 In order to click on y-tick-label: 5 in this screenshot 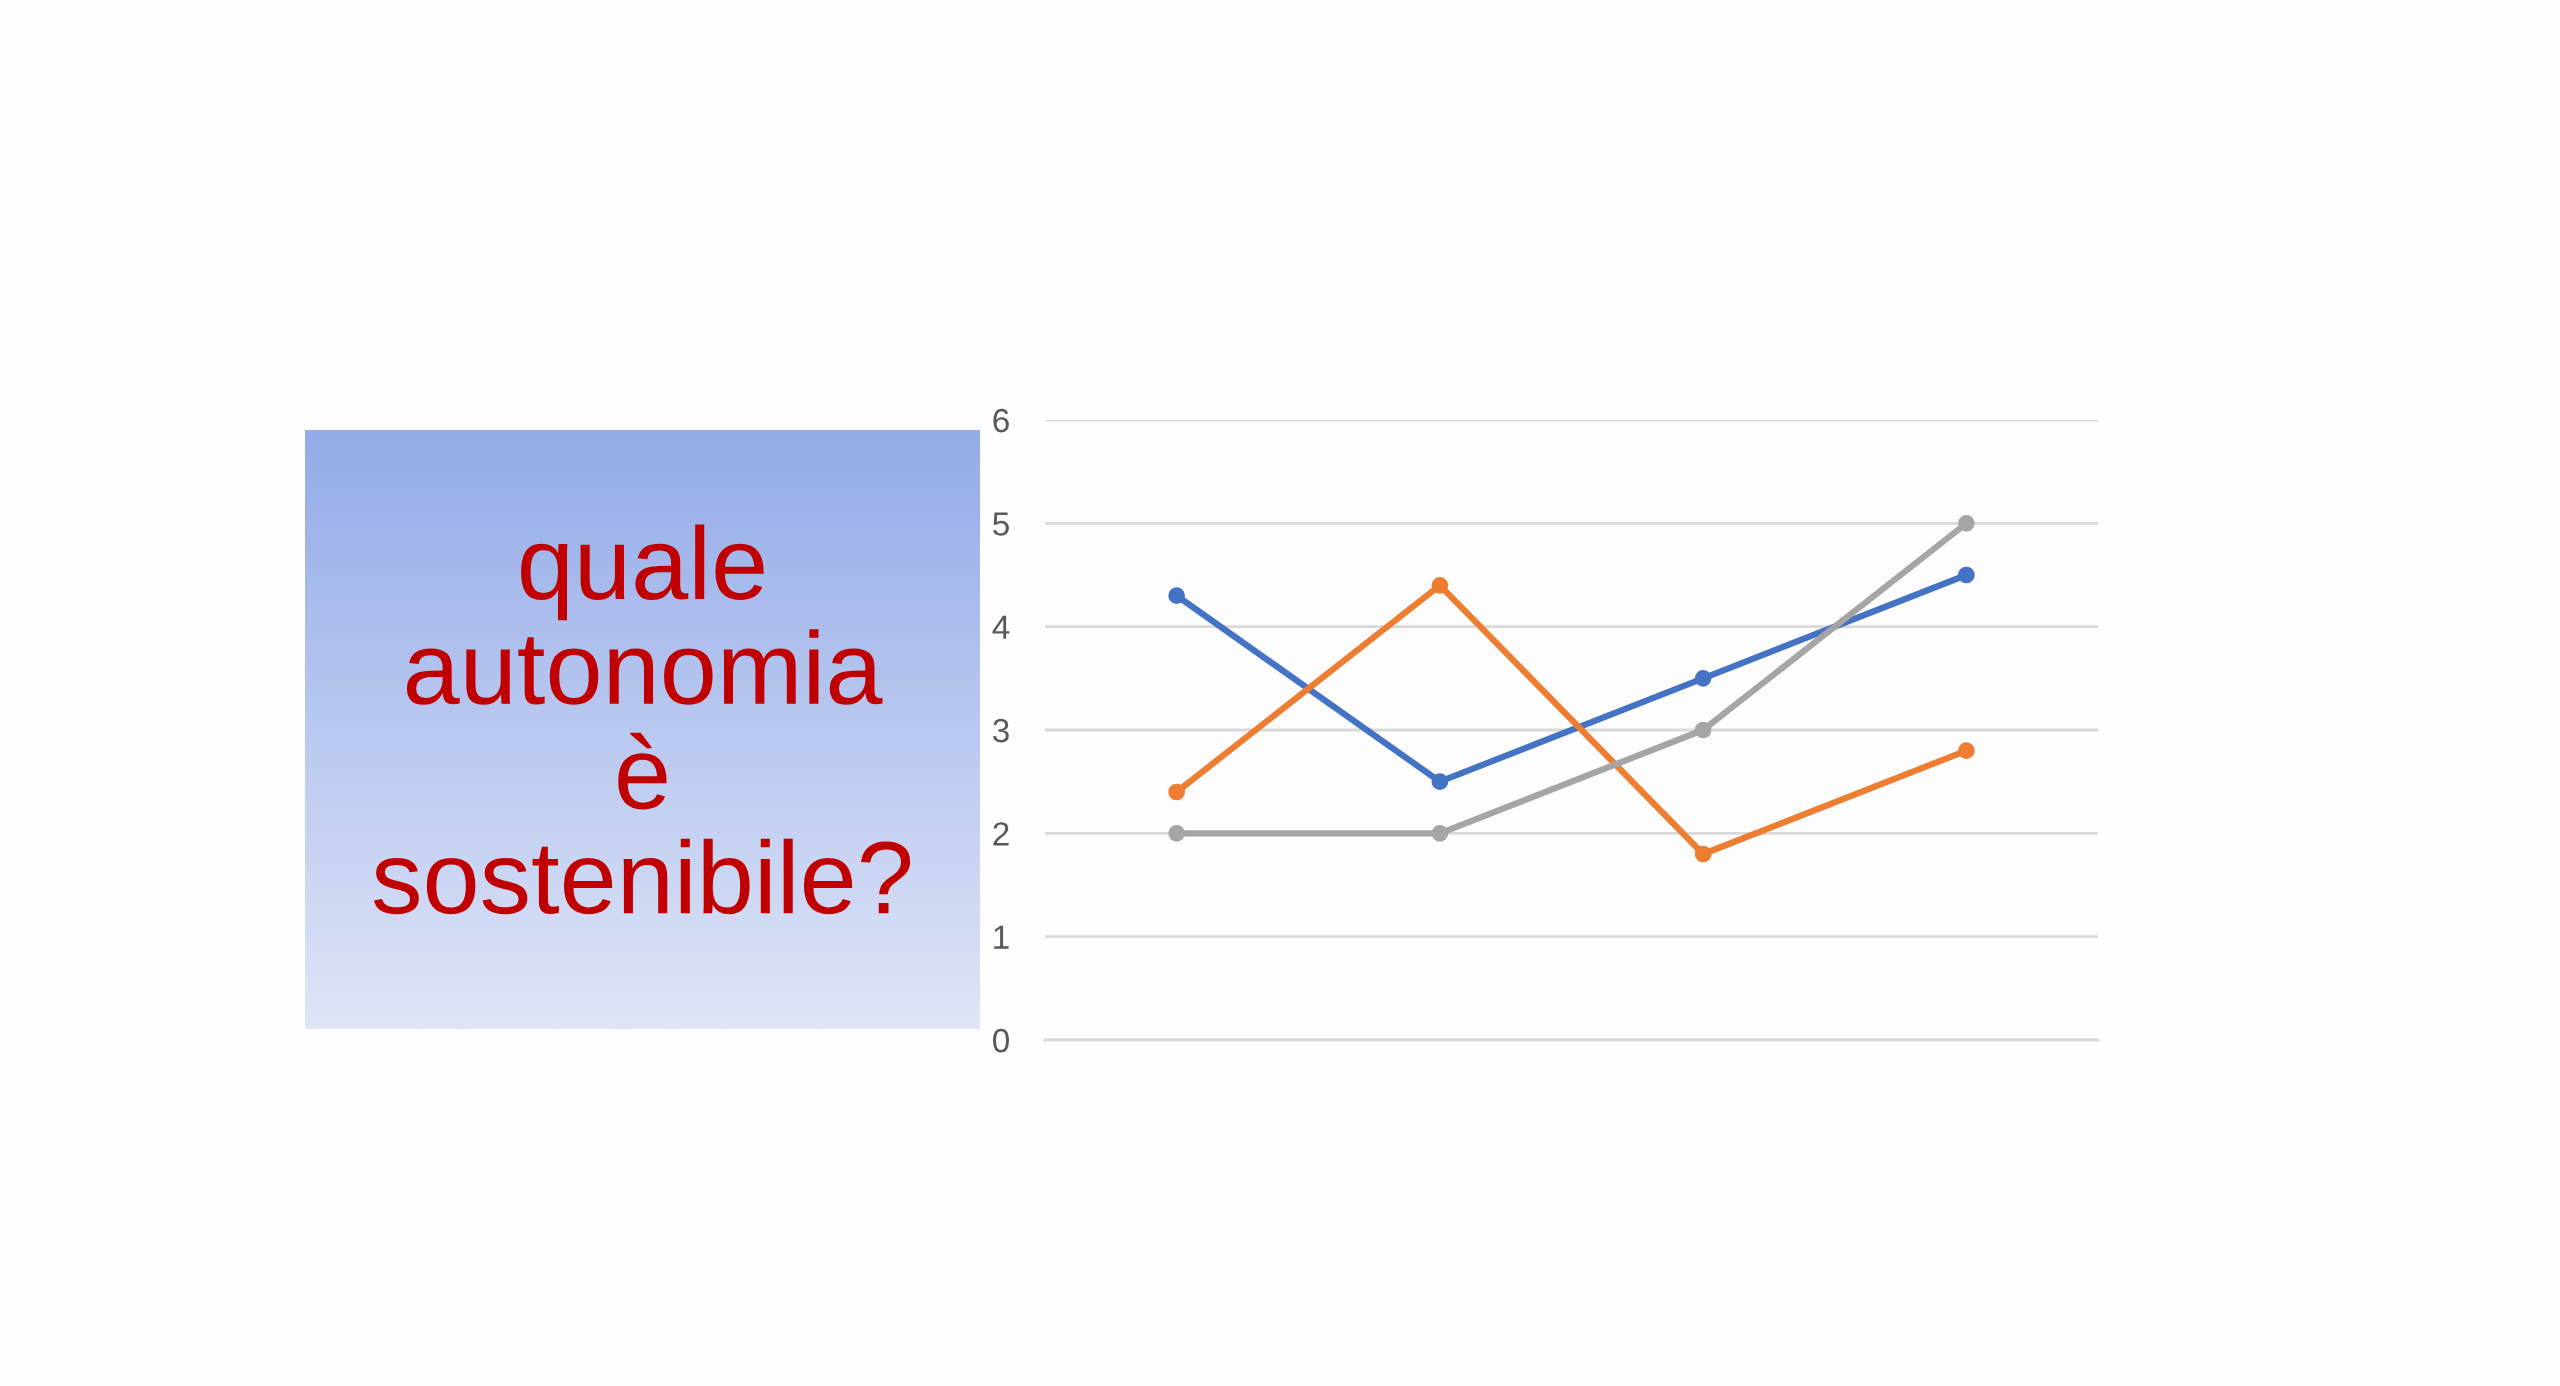, I will do `click(1001, 524)`.